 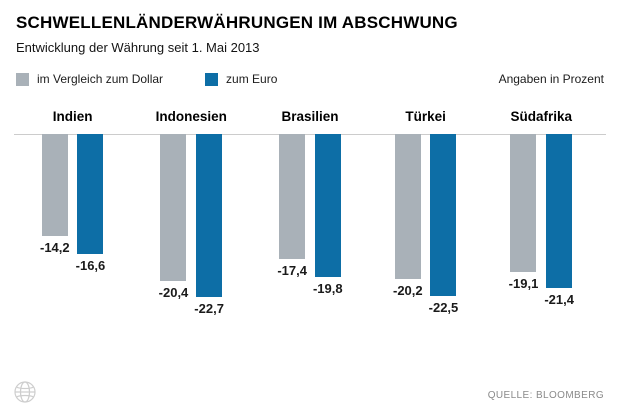 I want to click on bar-group: Brasilien -17,4 -19,8, so click(x=309, y=207).